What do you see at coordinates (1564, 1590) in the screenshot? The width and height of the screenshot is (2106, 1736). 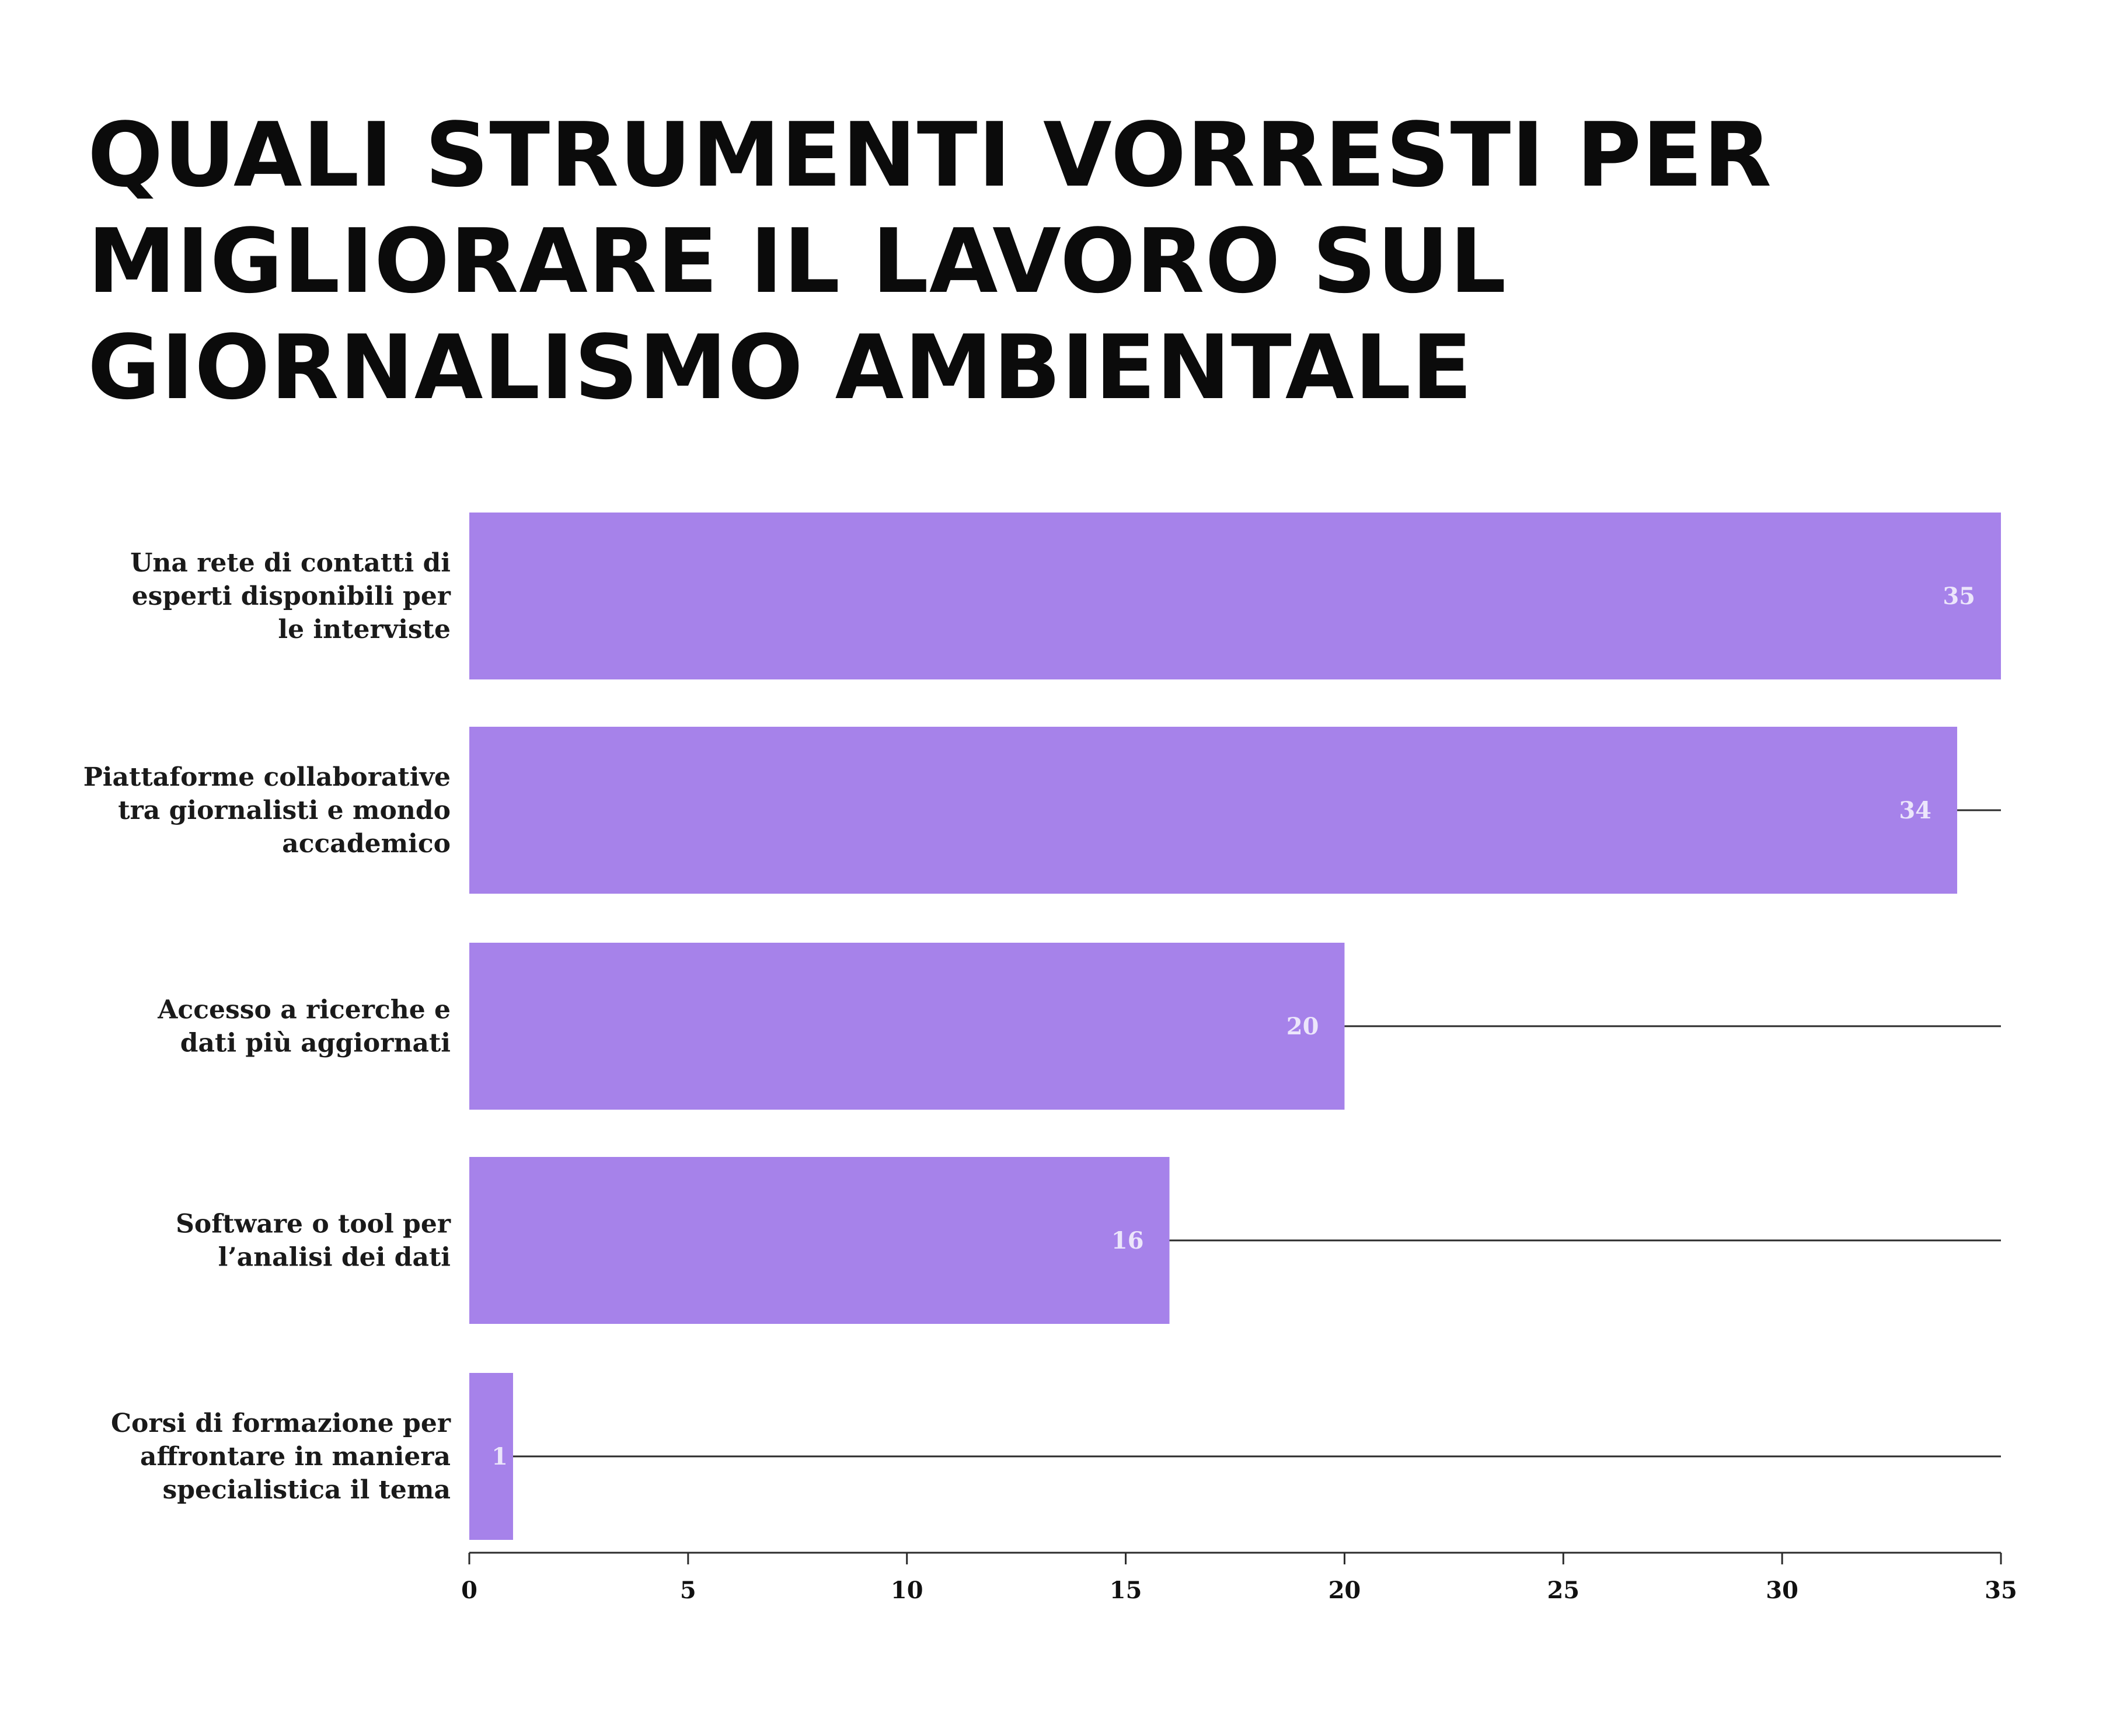 I see `x-tick-label: 25` at bounding box center [1564, 1590].